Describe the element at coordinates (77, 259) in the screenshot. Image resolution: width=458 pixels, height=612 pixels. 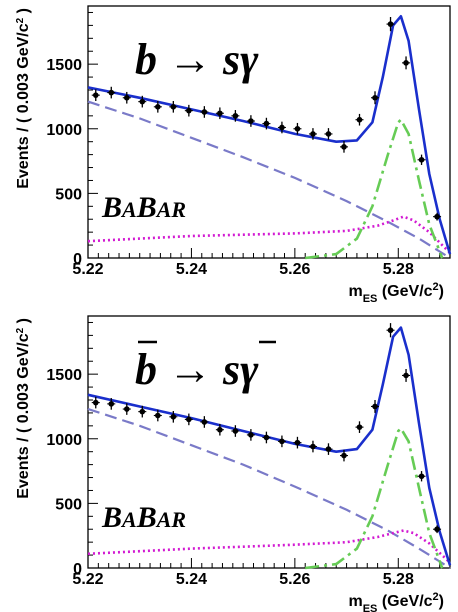
I see `y-tick-label: 0` at that location.